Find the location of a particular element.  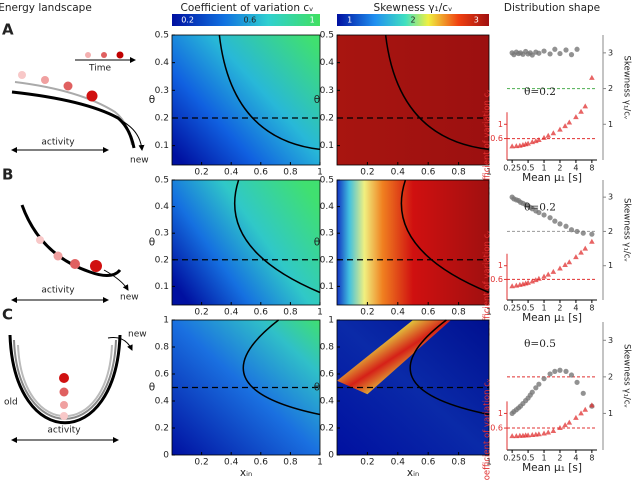

column-title: Energy landscape is located at coordinates (46, 8).